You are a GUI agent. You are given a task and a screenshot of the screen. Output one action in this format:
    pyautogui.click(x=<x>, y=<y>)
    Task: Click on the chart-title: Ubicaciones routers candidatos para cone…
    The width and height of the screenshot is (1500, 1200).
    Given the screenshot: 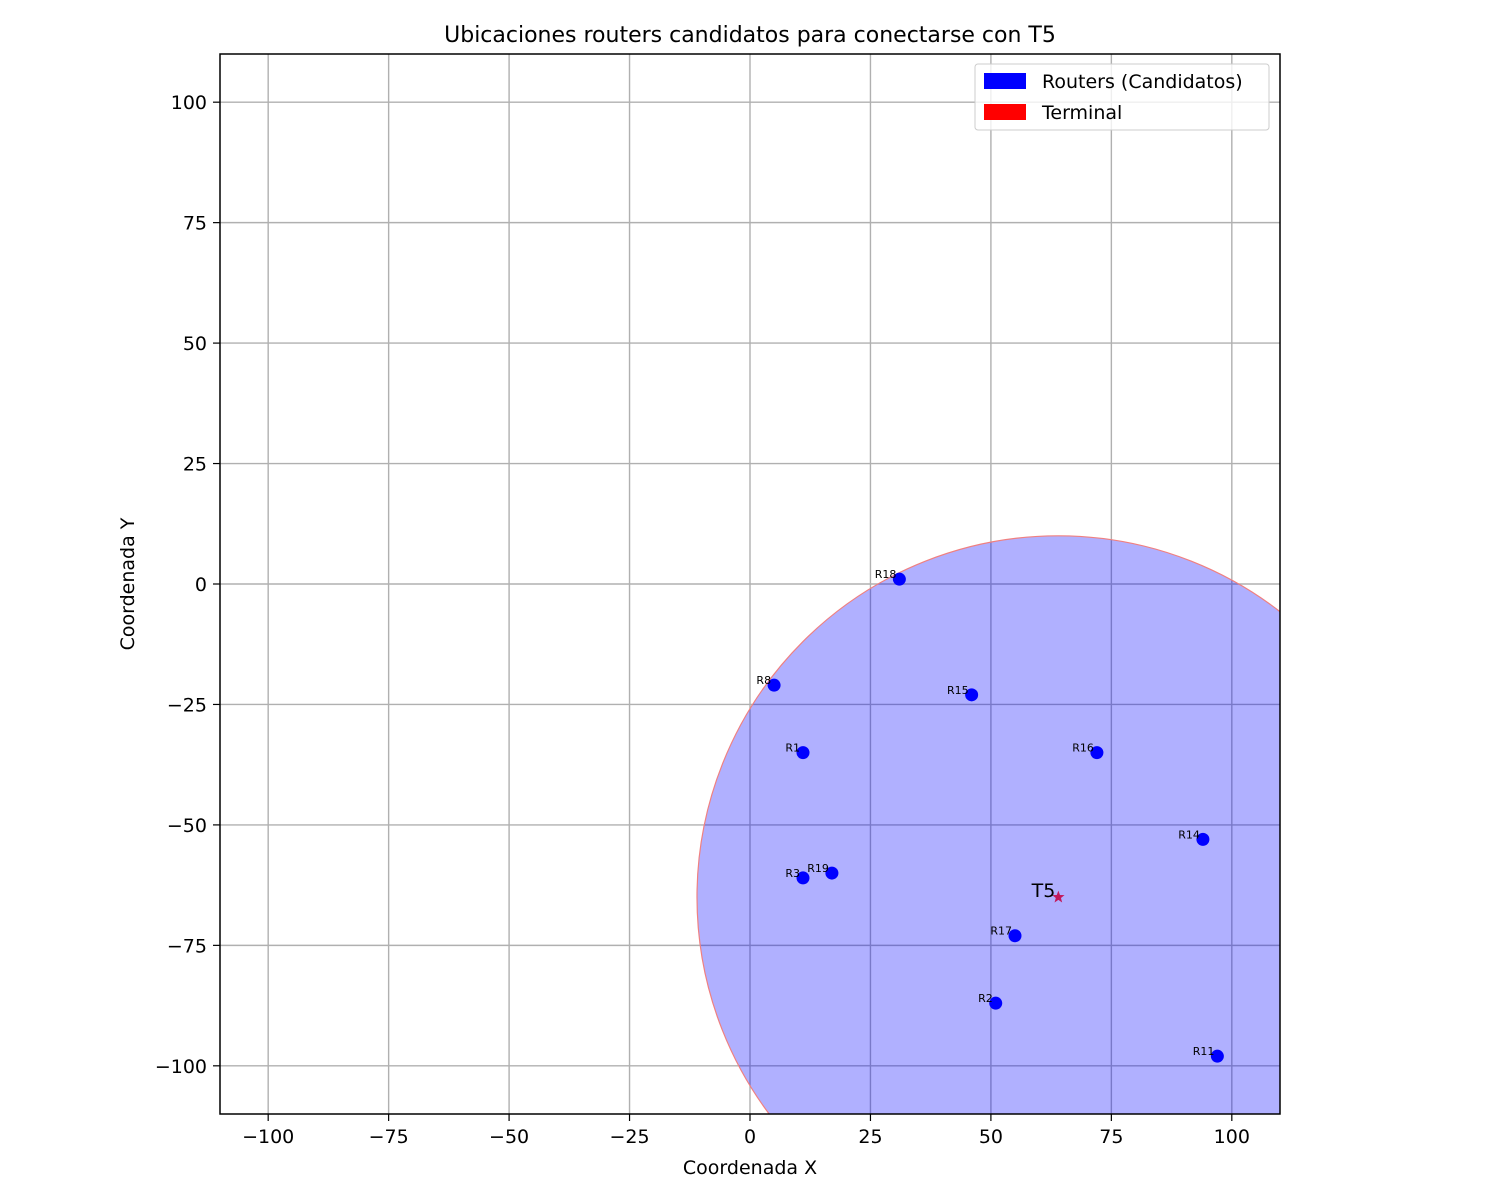 What is the action you would take?
    pyautogui.click(x=750, y=35)
    